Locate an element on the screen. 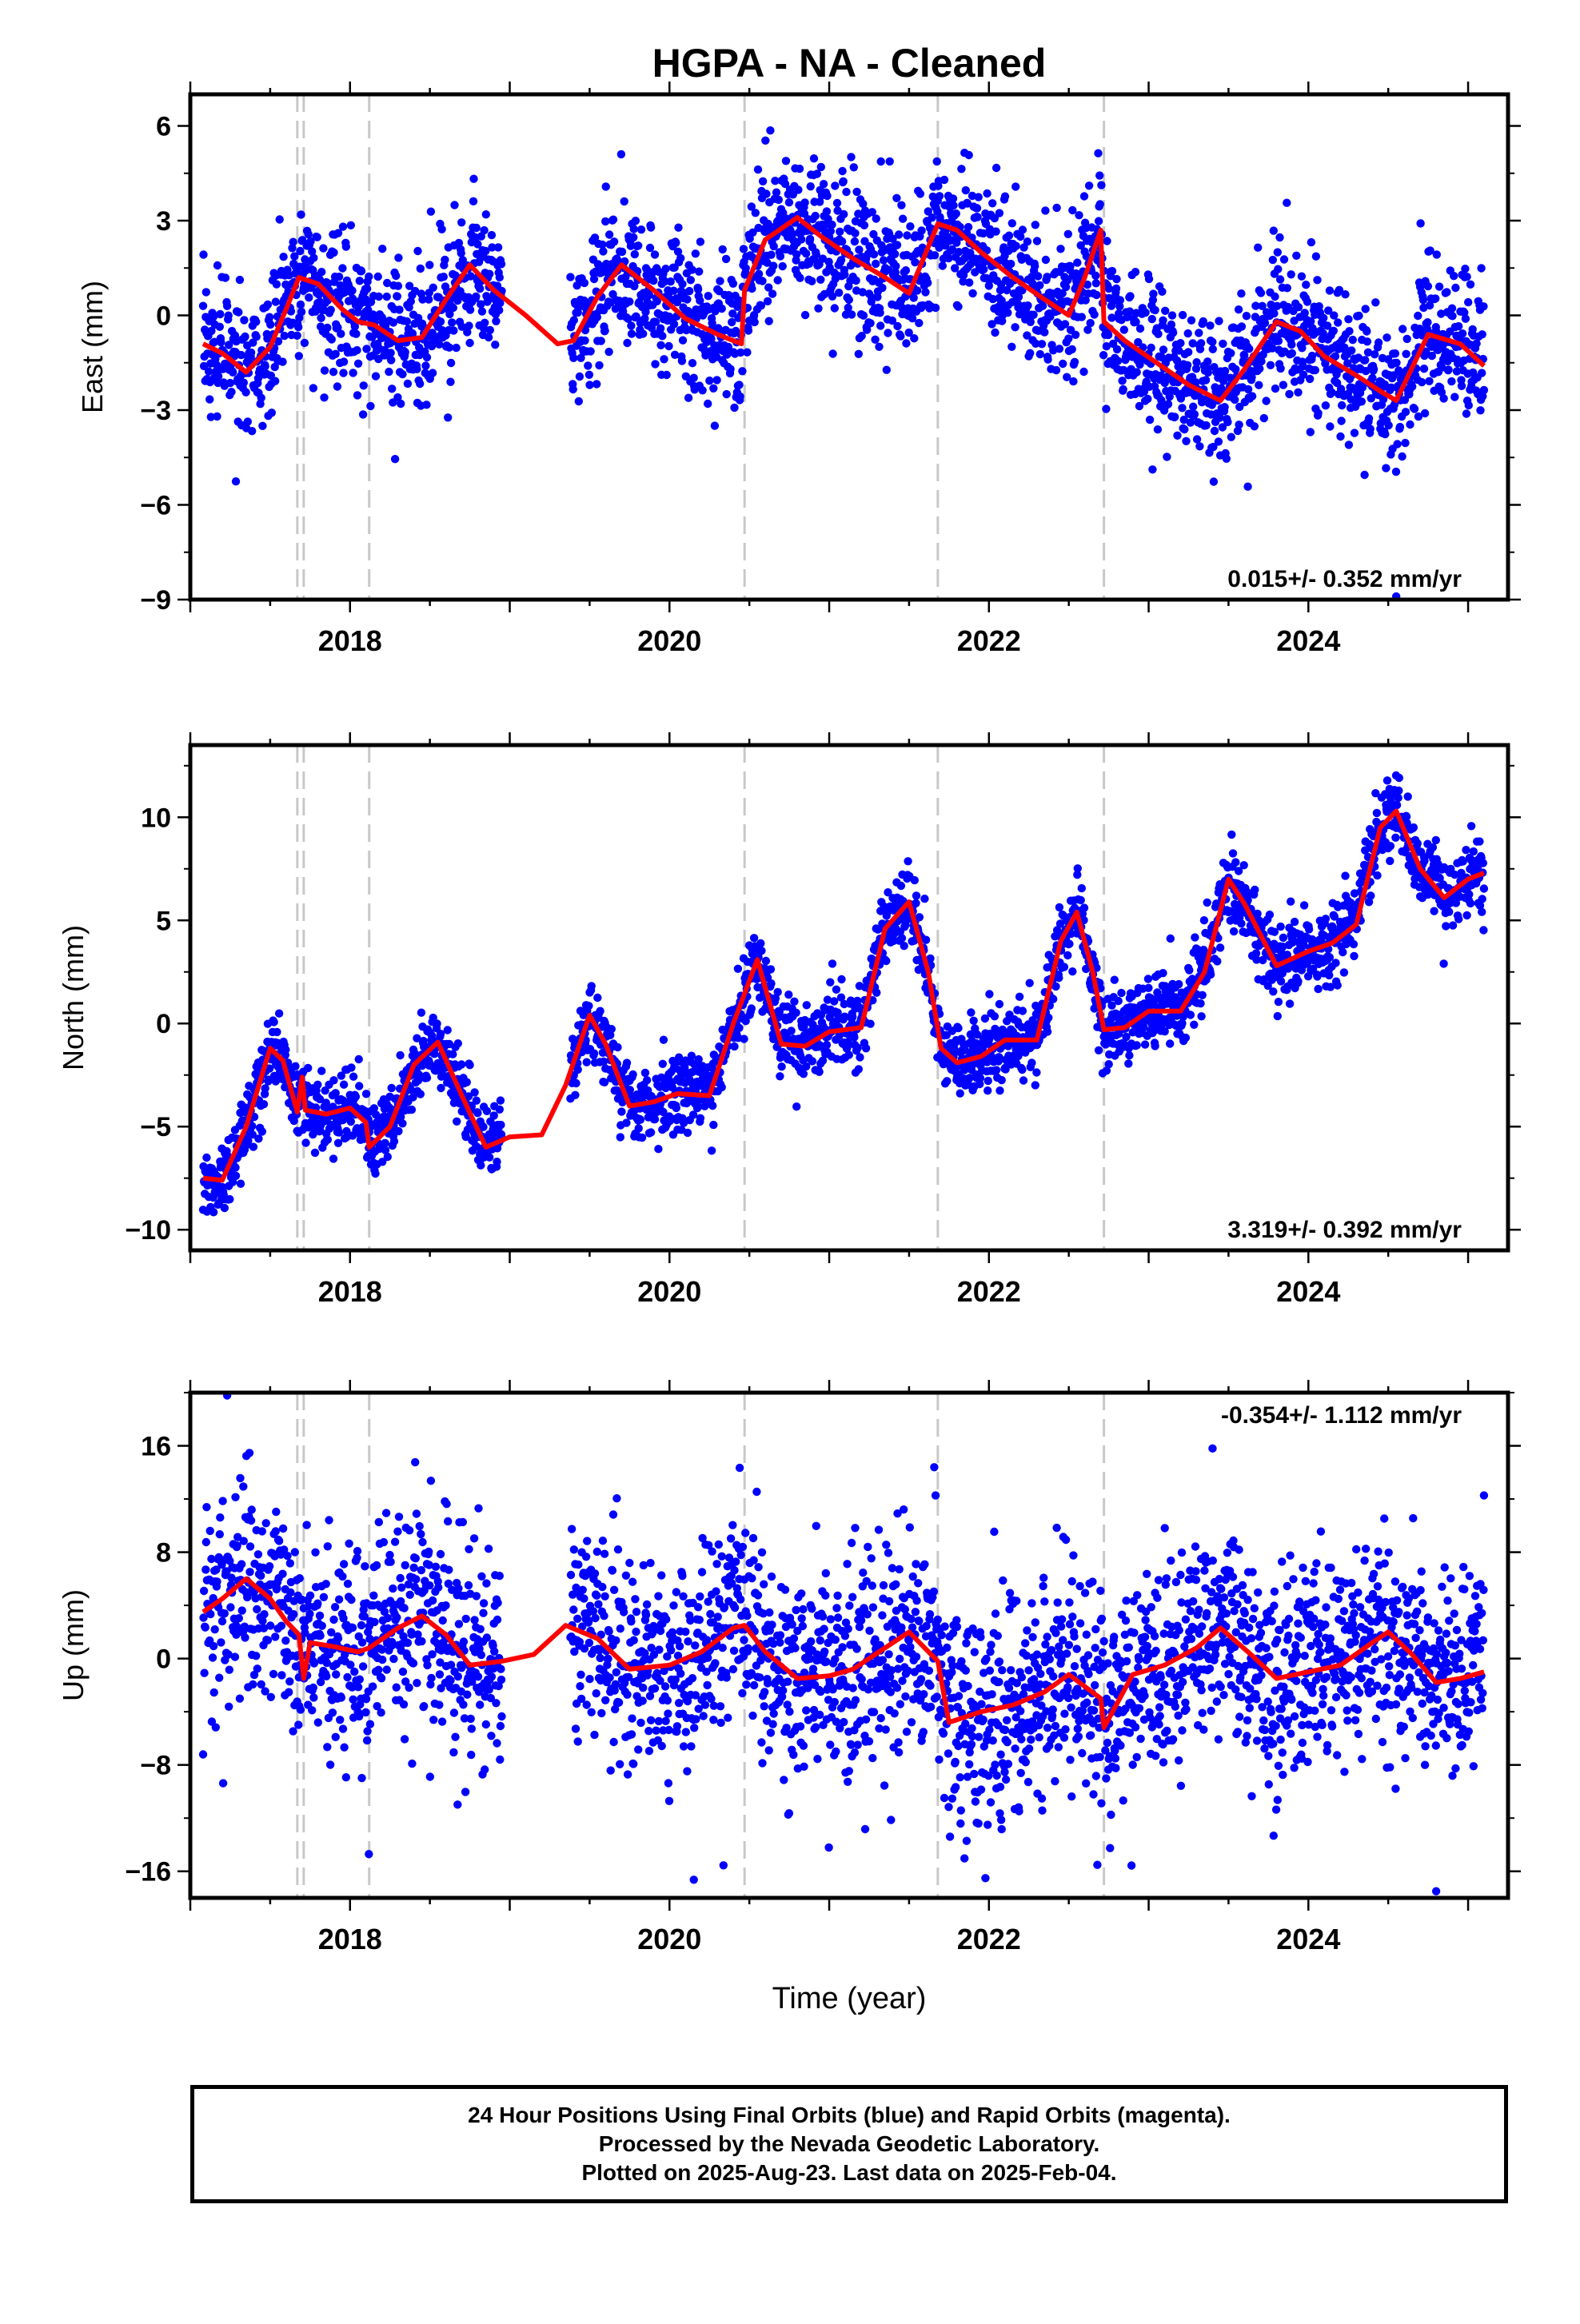  rate-label: 0.015+/- 0.352 mm/yr is located at coordinates (1344, 579).